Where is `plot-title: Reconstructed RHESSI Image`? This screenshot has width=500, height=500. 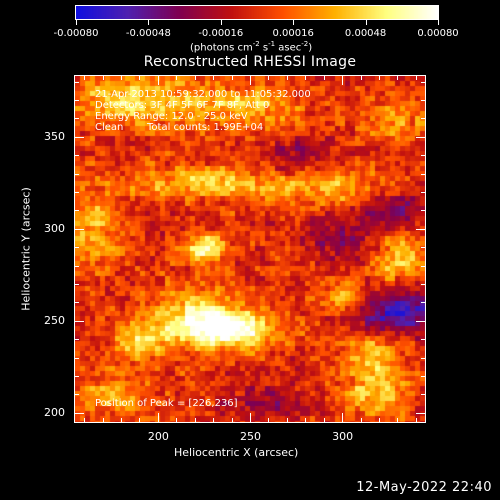 plot-title: Reconstructed RHESSI Image is located at coordinates (250, 62).